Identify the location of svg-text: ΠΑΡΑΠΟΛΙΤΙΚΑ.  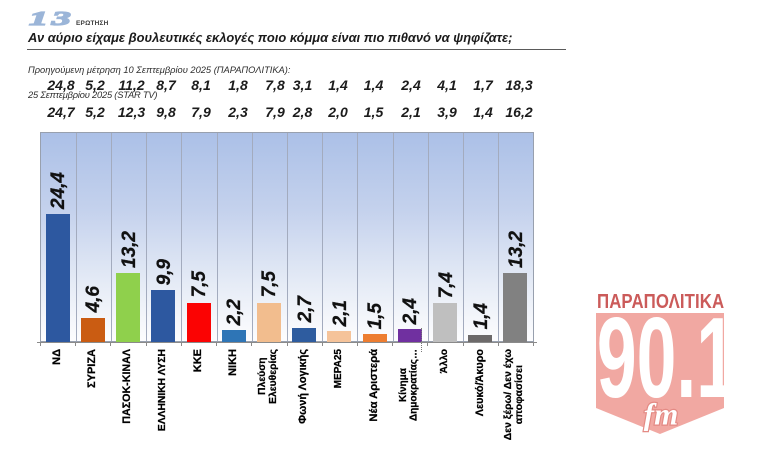
(661, 300).